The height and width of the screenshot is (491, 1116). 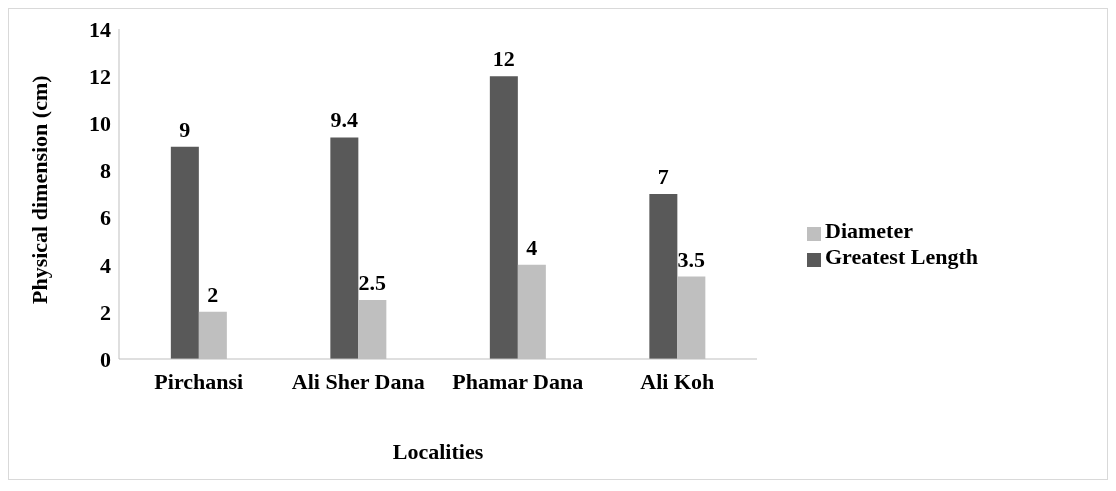 I want to click on x-axis-title: Localities, so click(x=438, y=451).